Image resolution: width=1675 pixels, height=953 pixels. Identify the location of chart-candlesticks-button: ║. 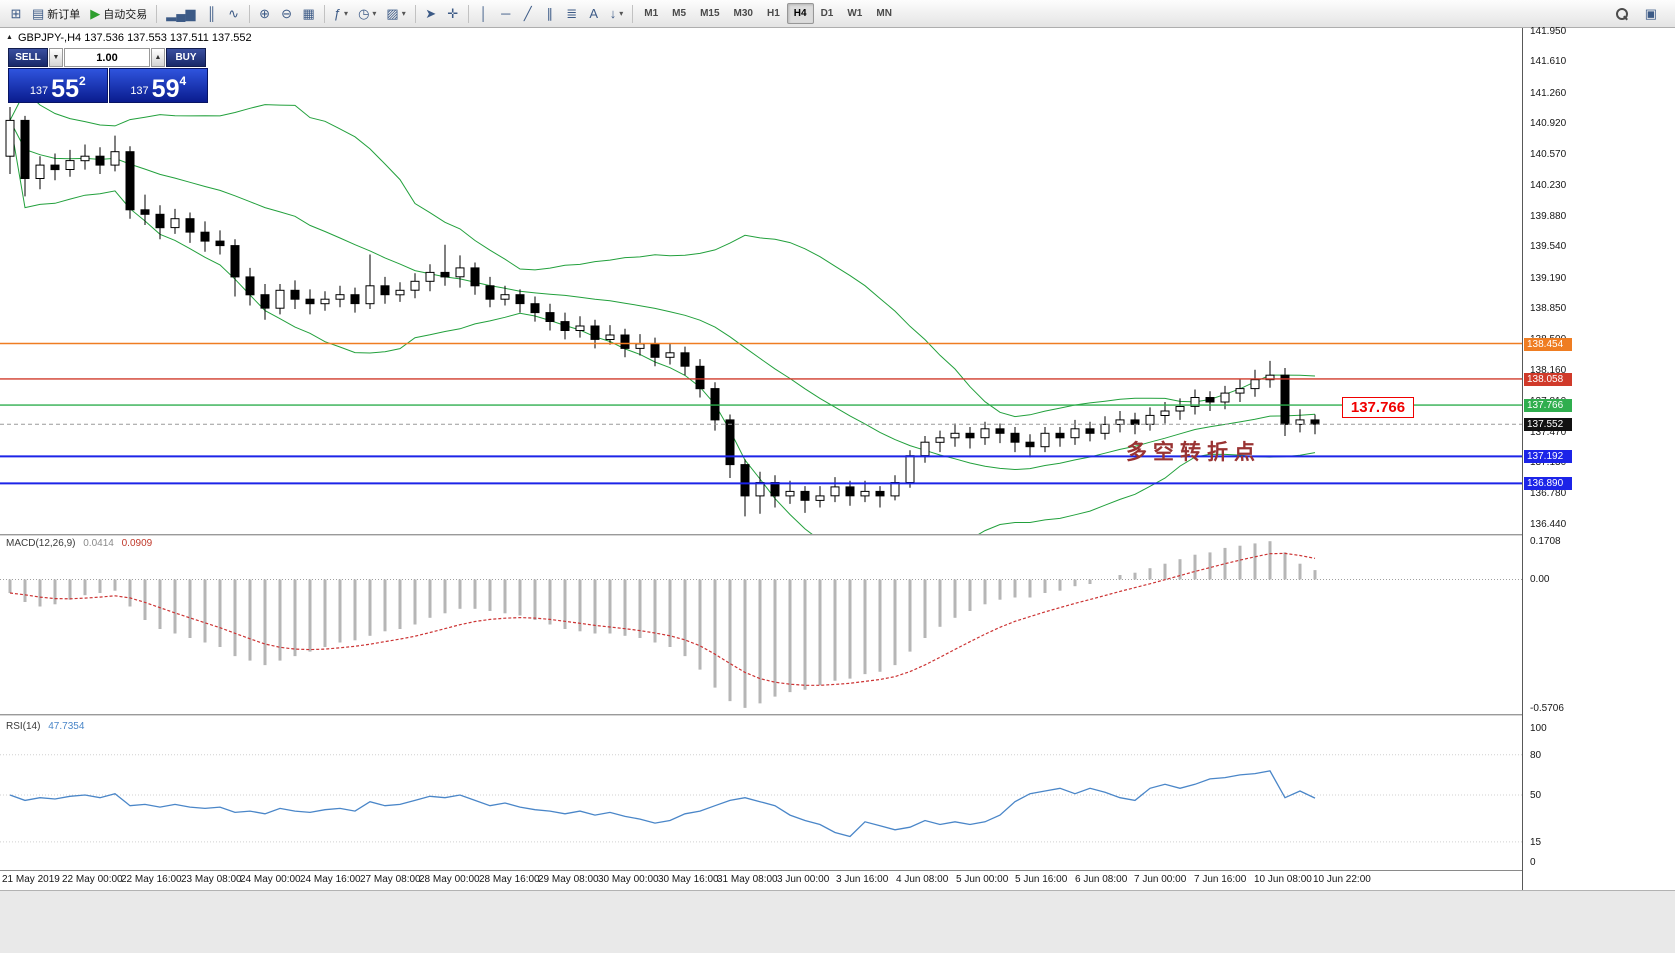
(212, 14).